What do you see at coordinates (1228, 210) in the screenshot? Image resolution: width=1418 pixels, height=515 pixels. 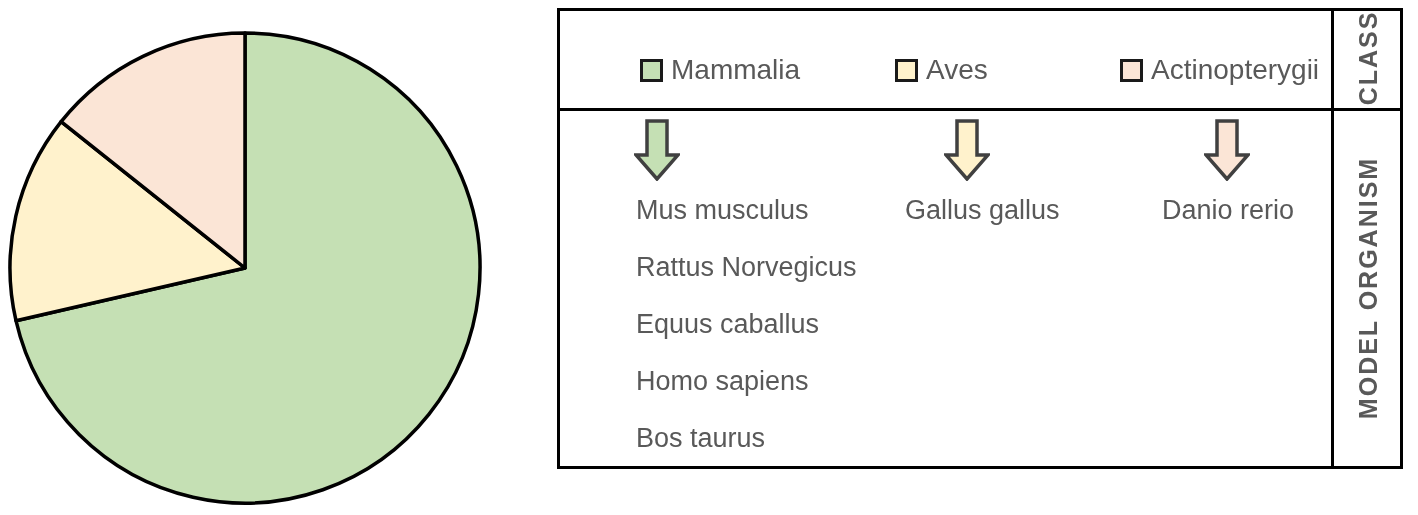 I see `text: Danio rerio` at bounding box center [1228, 210].